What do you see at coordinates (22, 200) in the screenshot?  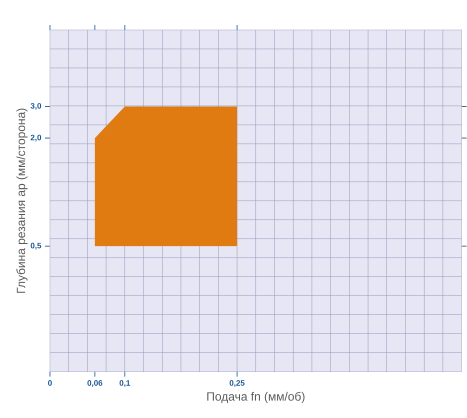 I see `y-axis-title: Глубина резания ap (мм/сторона)` at bounding box center [22, 200].